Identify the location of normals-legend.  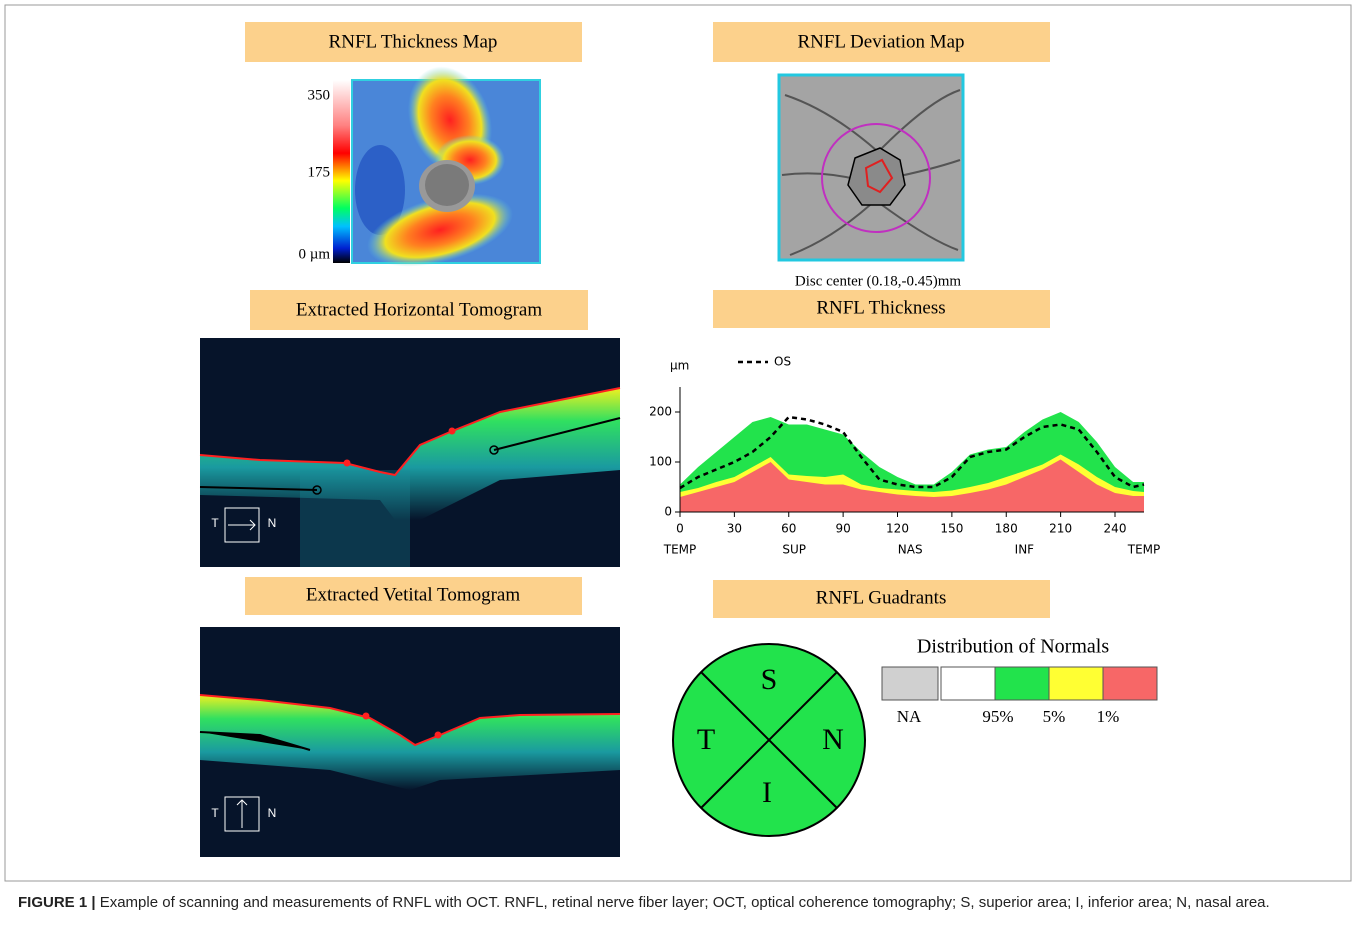
(1019, 683).